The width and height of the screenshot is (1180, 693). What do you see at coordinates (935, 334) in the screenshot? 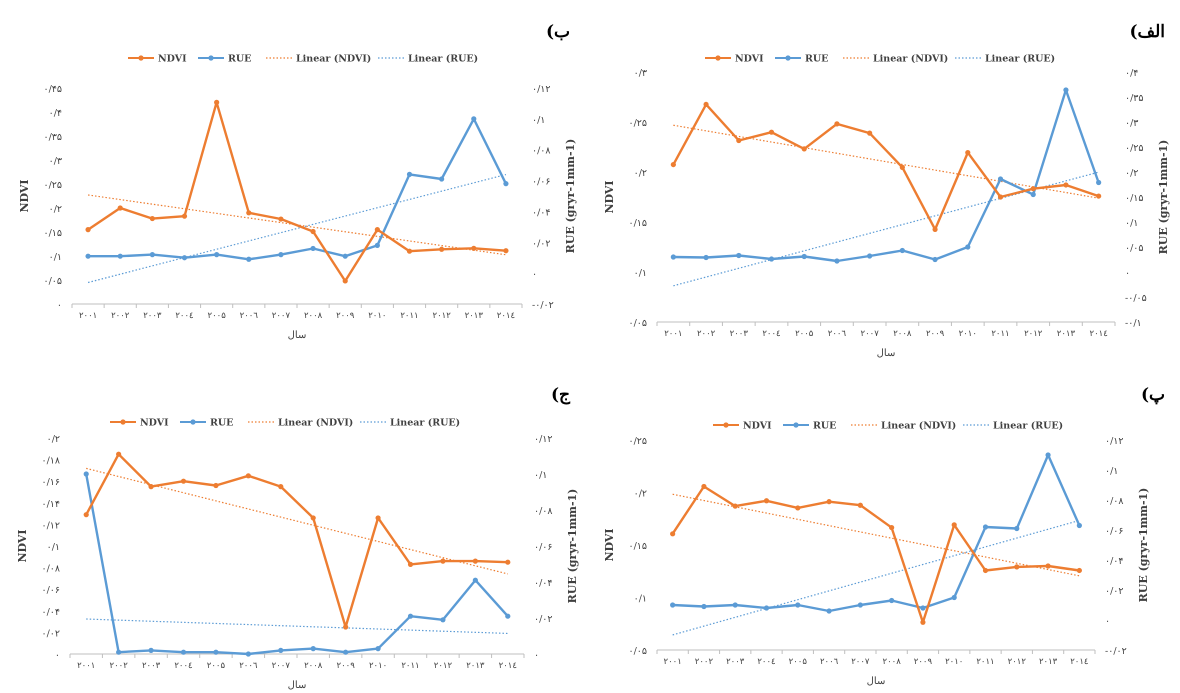
I see `x-tick-label: ۲۰۰۹` at bounding box center [935, 334].